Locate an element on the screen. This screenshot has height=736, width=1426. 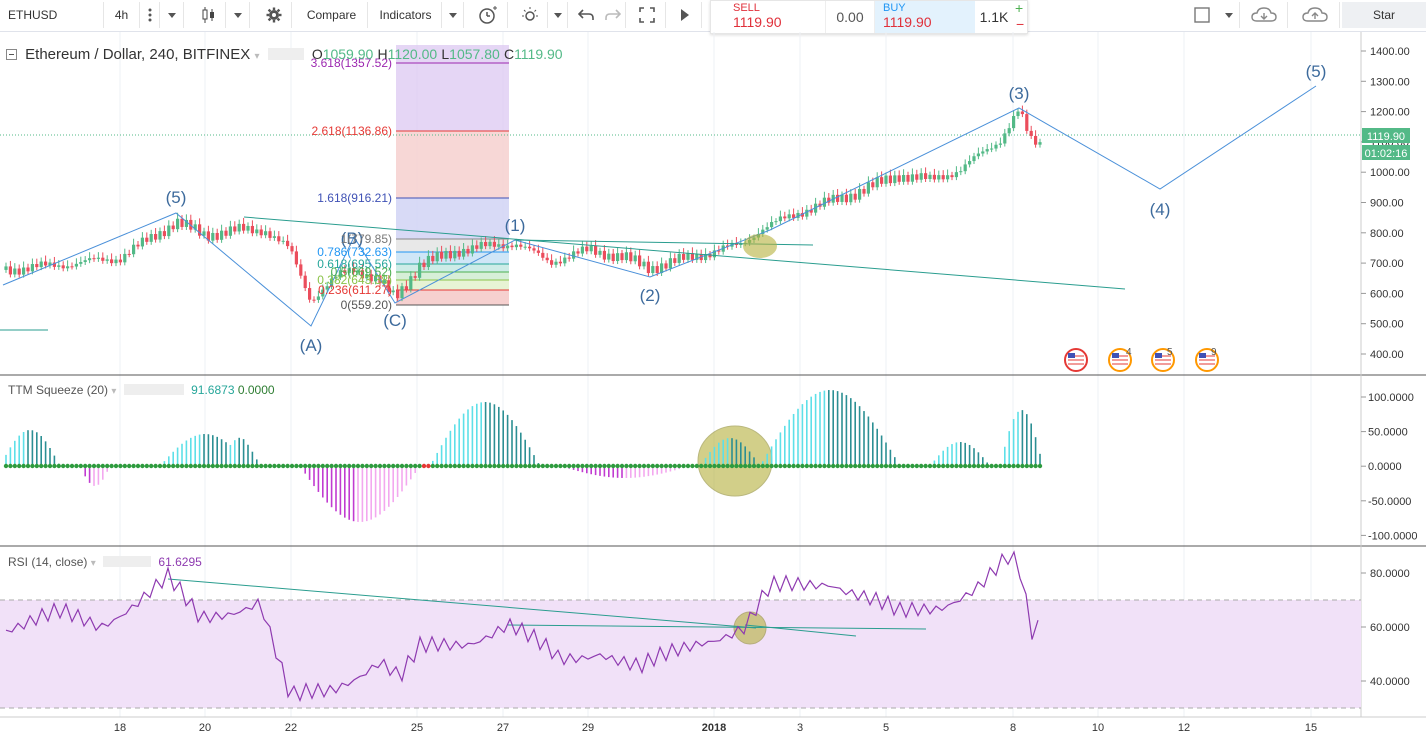
redo-icon is located at coordinates (613, 15).